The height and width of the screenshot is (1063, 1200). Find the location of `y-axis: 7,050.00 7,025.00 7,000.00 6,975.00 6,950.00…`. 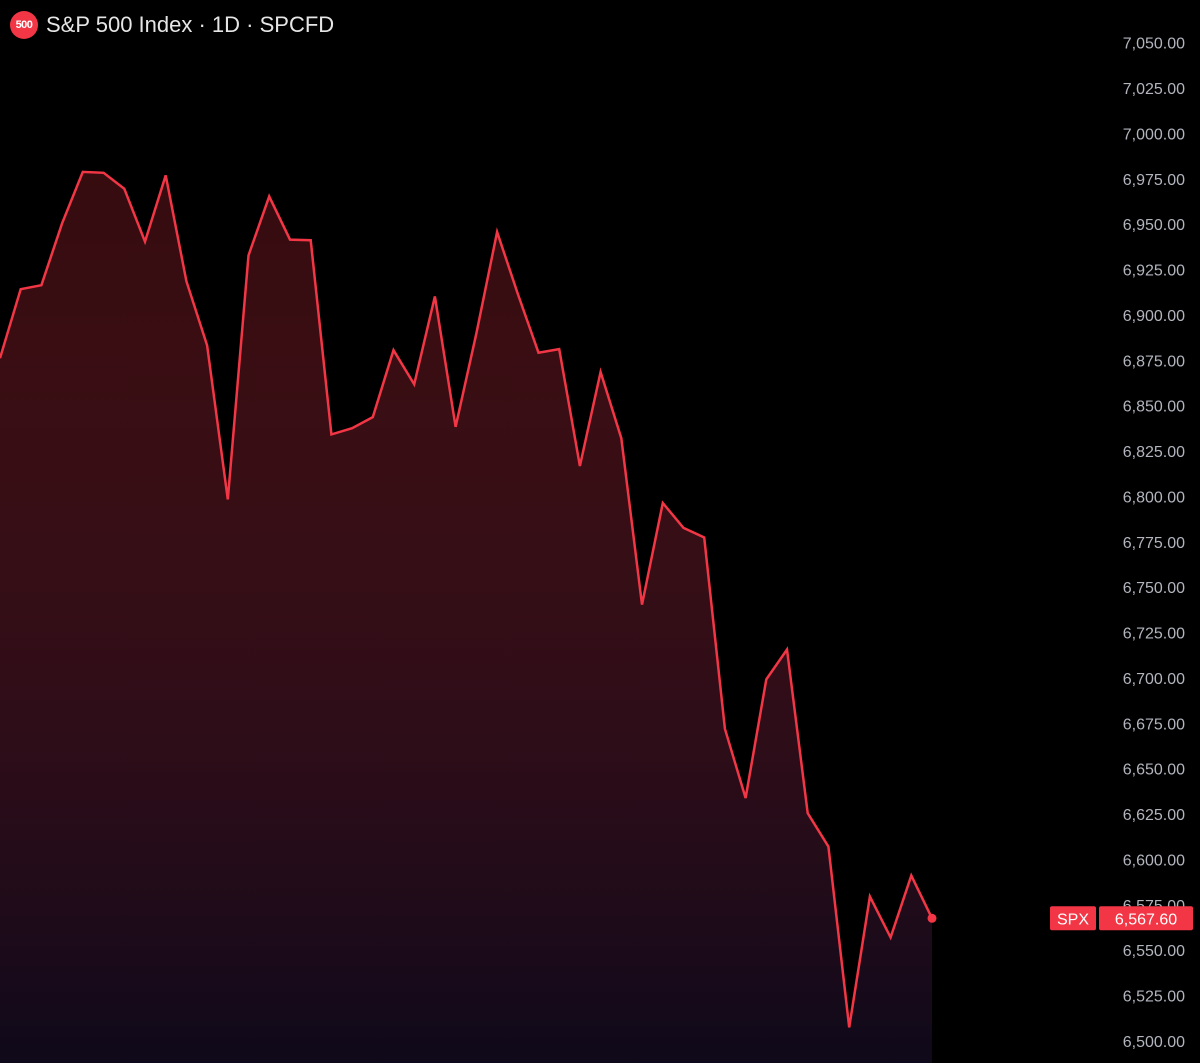

y-axis: 7,050.00 7,025.00 7,000.00 6,975.00 6,950.00… is located at coordinates (1154, 543).